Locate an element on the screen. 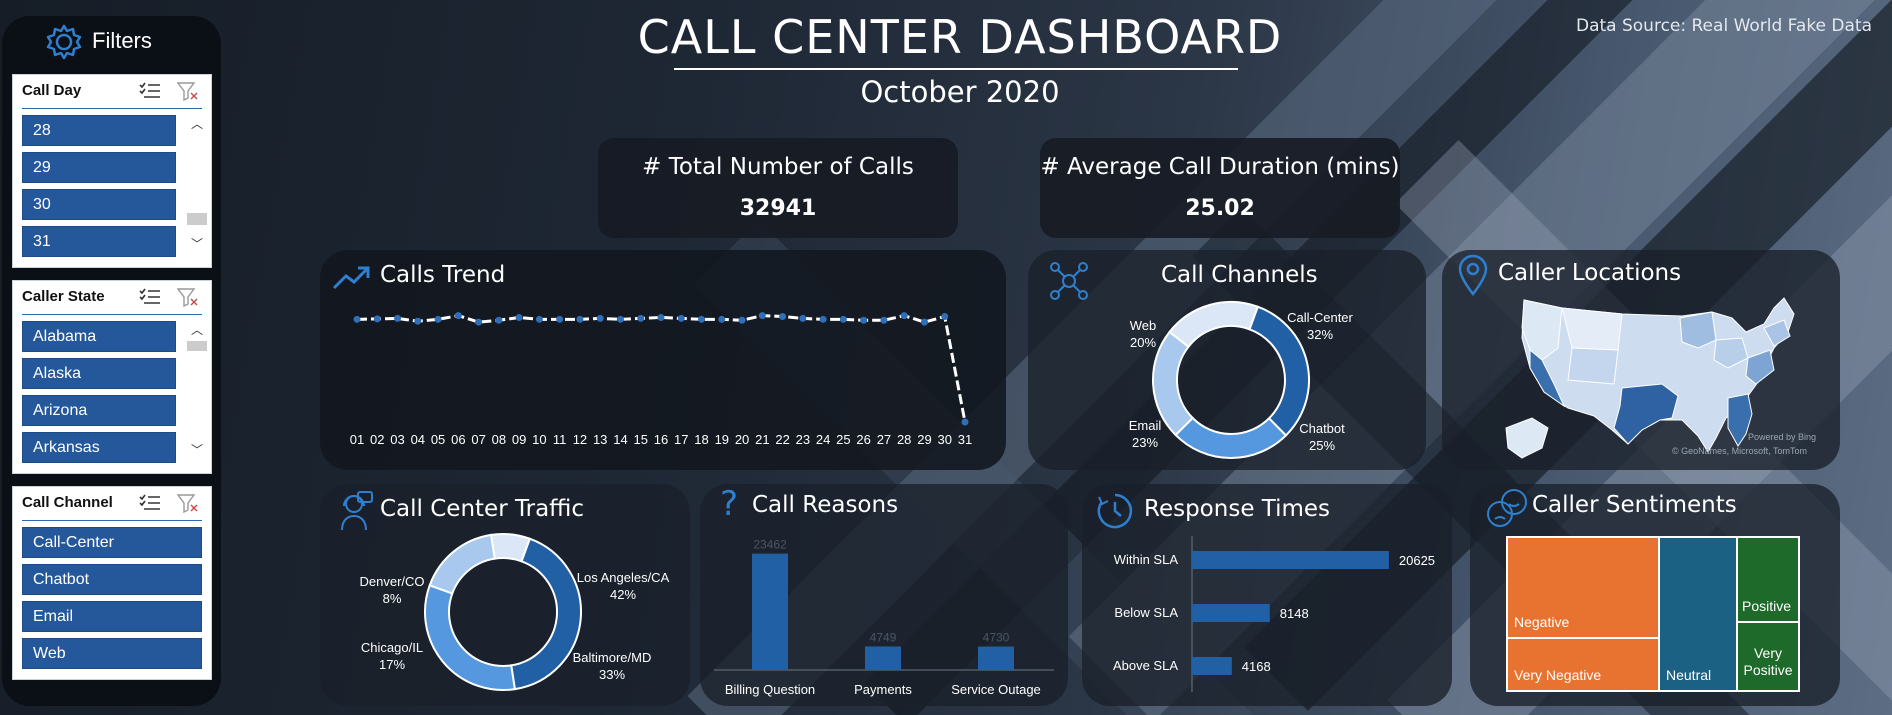  trend-x-tick-label: 17 is located at coordinates (681, 439).